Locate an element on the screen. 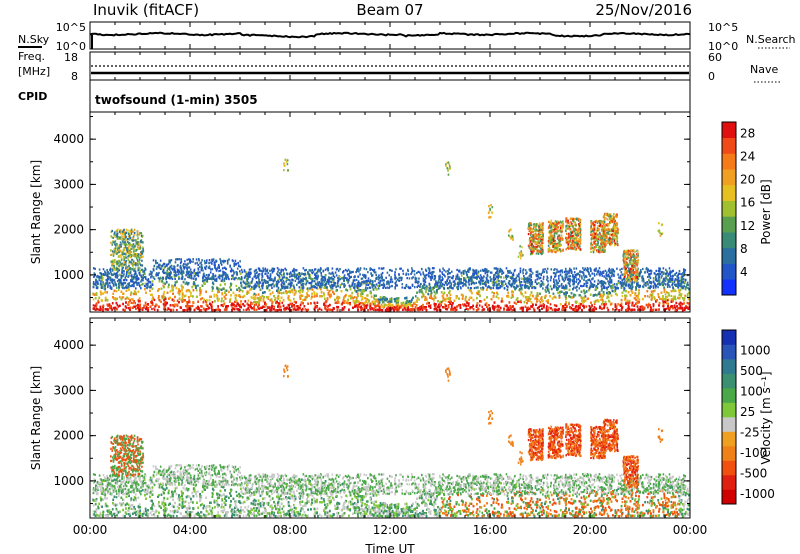  noise-left-tick-bottom: 10^0 is located at coordinates (71, 46).